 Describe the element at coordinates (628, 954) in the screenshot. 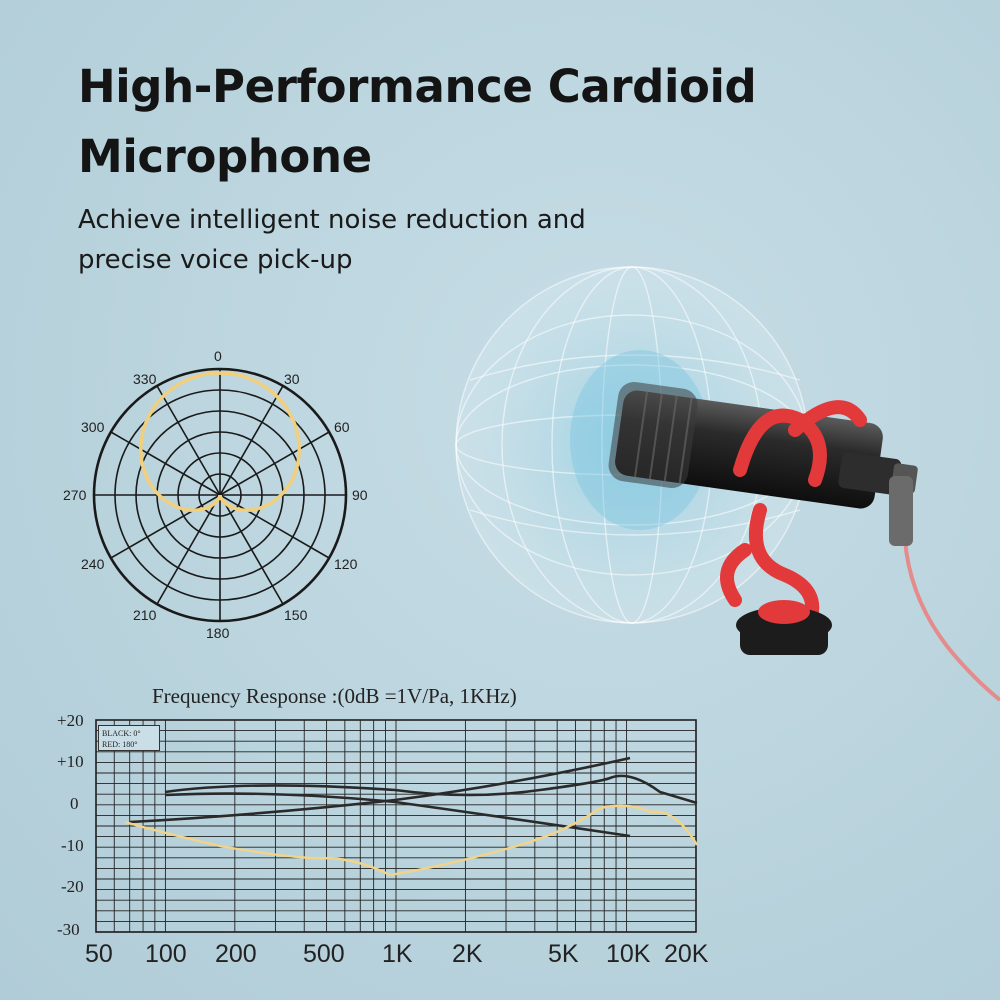

I see `x-label-10k: 10K` at that location.